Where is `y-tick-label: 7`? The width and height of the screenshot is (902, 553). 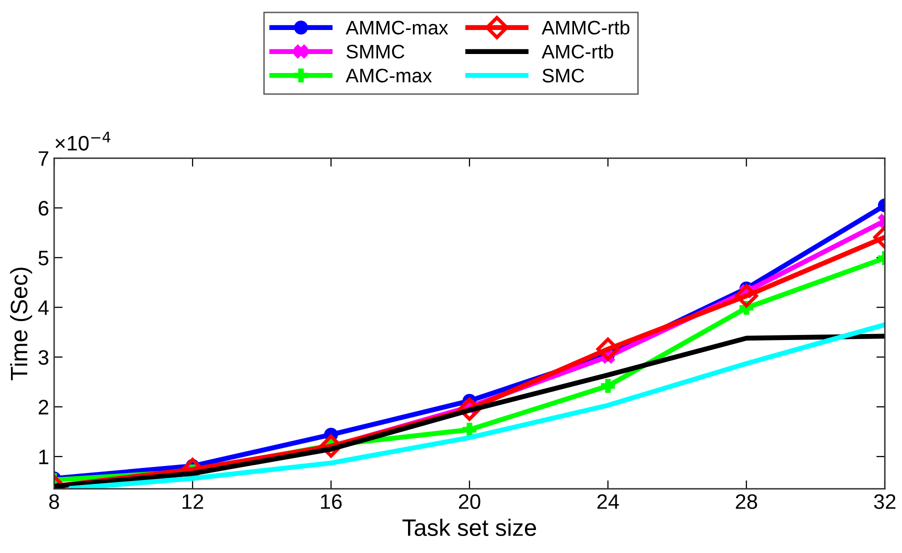
y-tick-label: 7 is located at coordinates (43, 158).